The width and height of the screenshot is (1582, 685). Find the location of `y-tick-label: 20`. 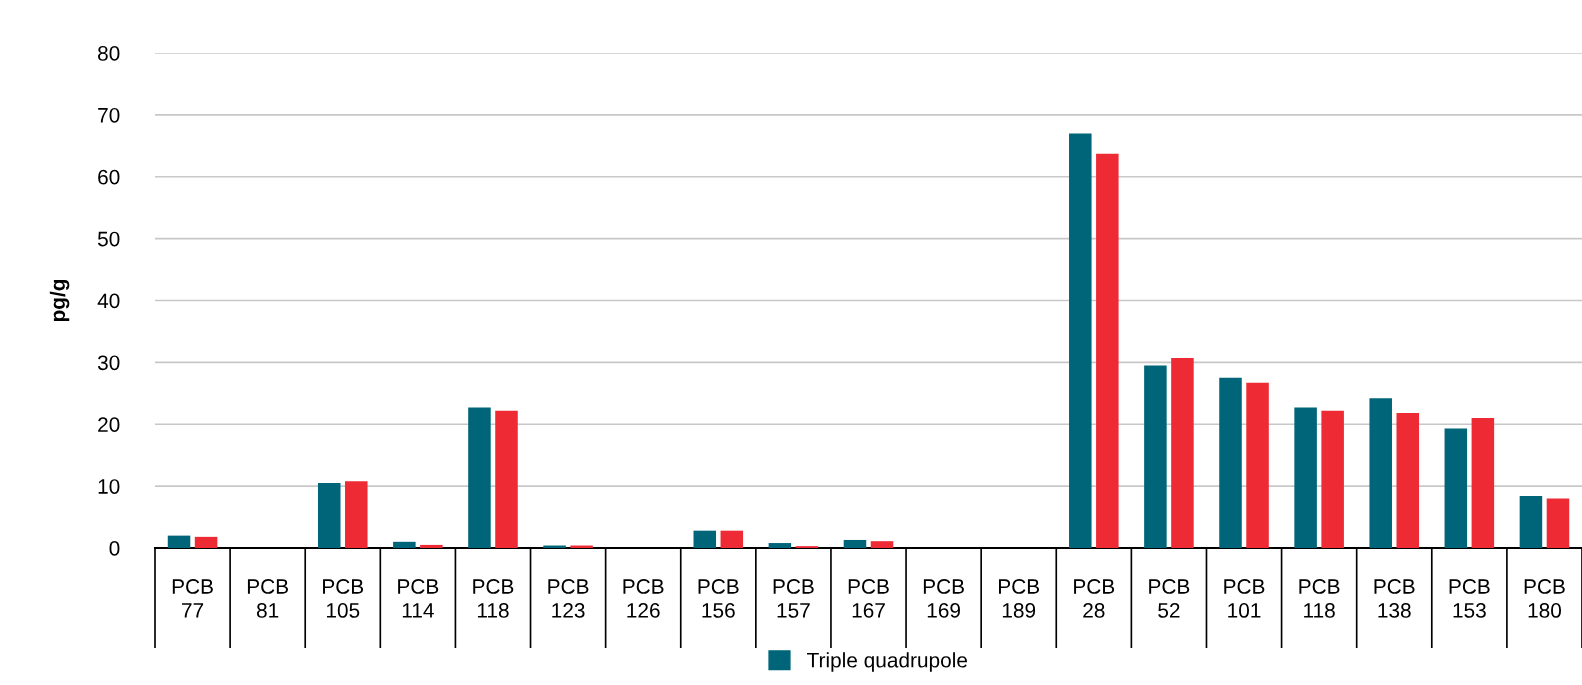

y-tick-label: 20 is located at coordinates (109, 424).